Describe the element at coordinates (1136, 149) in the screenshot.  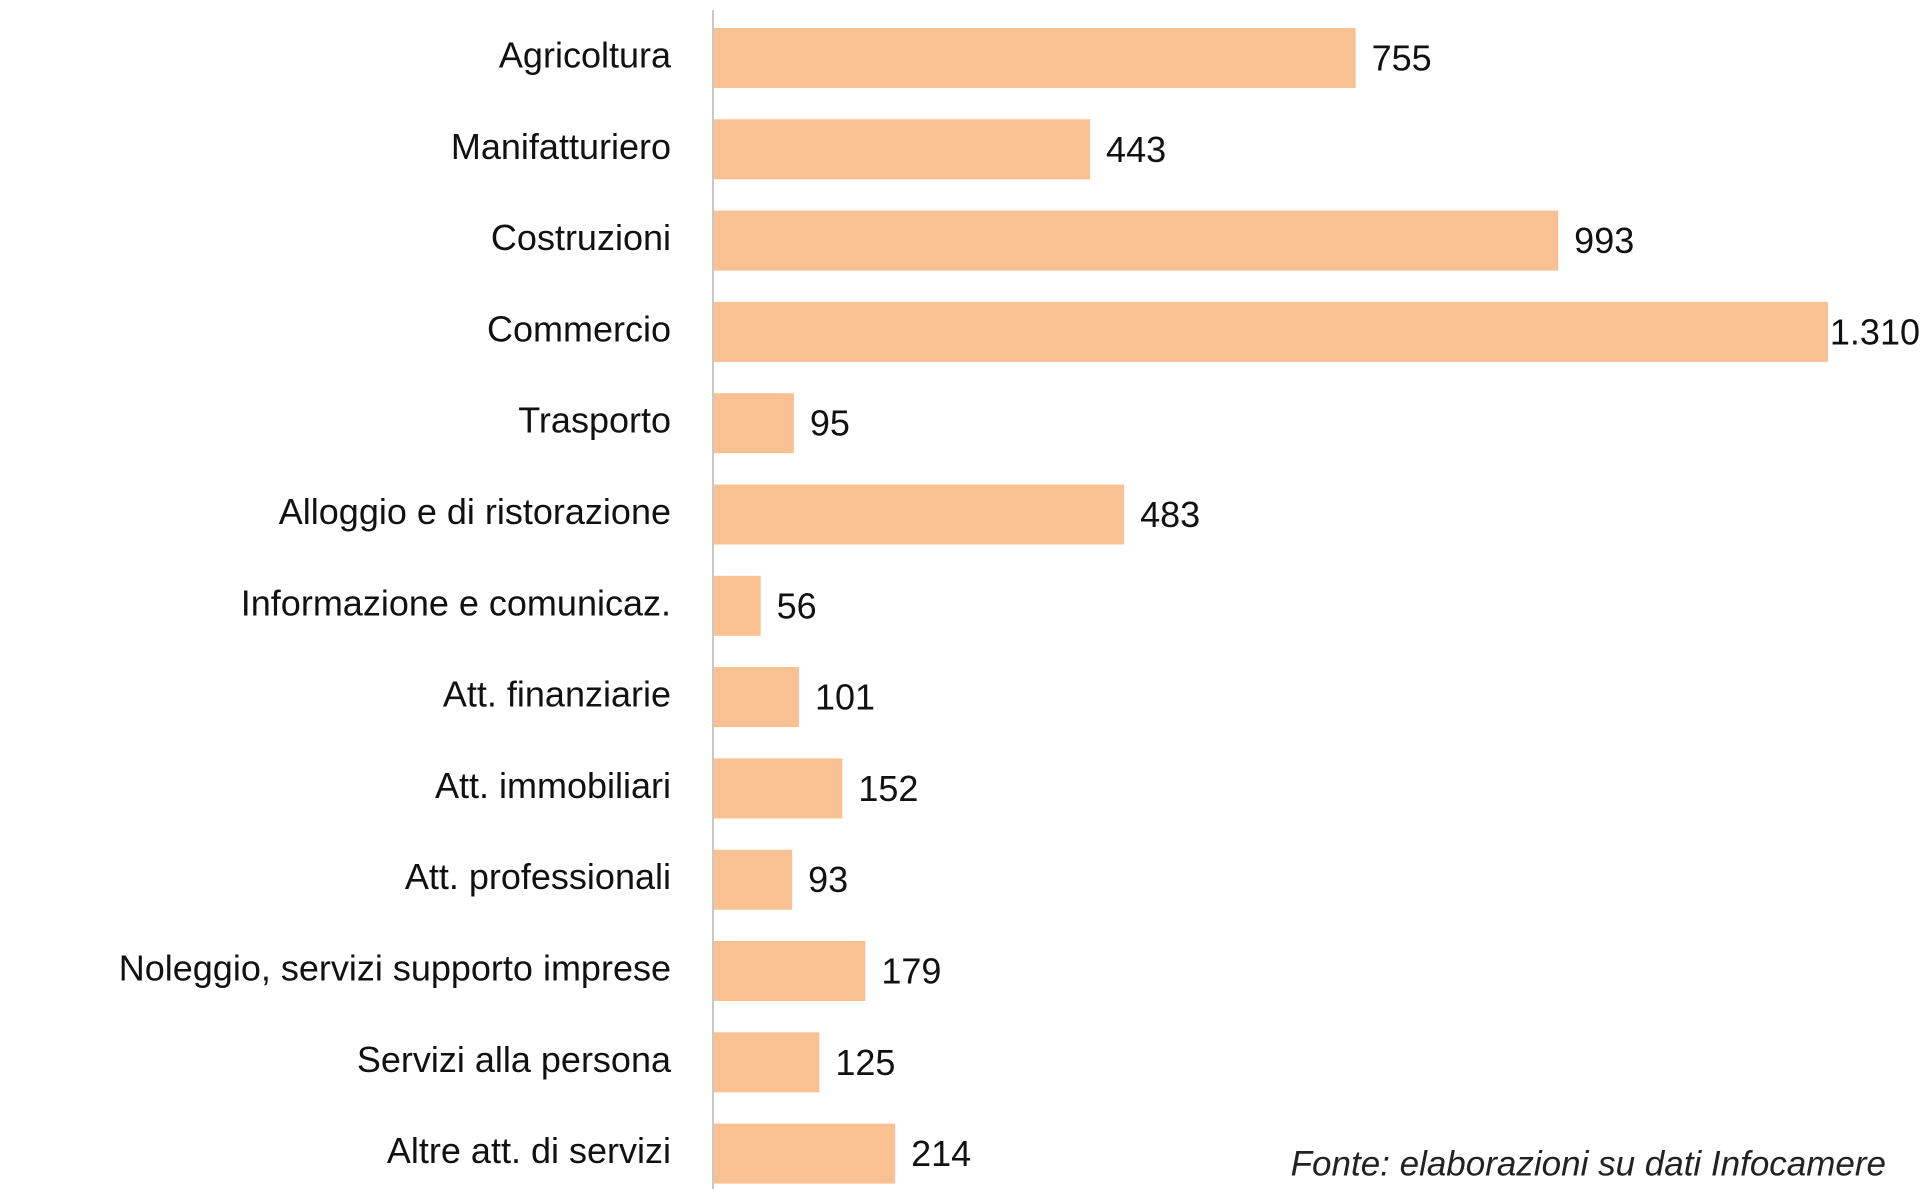
I see `data-label: 443` at that location.